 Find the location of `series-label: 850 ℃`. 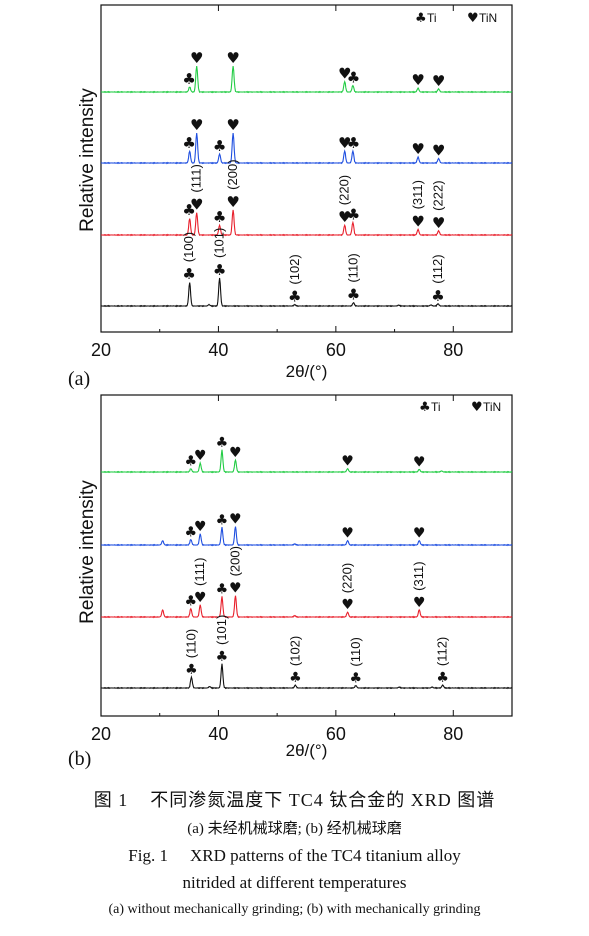

series-label: 850 ℃ is located at coordinates (136, 1).